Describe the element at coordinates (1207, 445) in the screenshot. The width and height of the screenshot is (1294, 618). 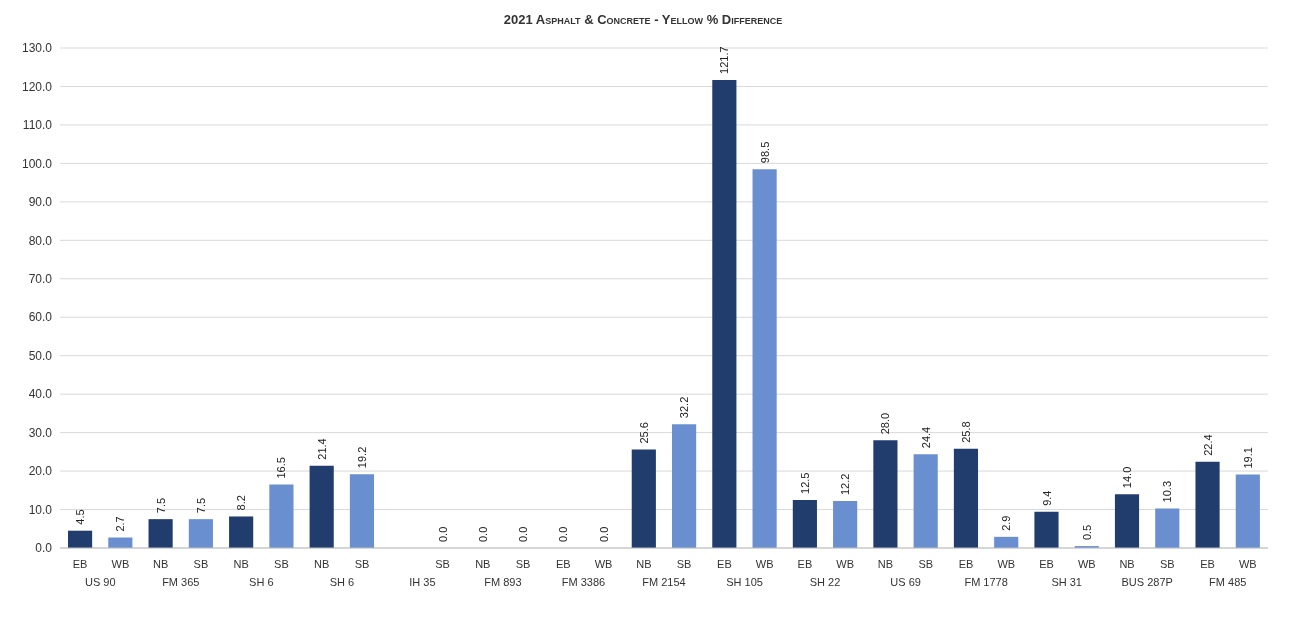
I see `data-label: 22.4` at that location.